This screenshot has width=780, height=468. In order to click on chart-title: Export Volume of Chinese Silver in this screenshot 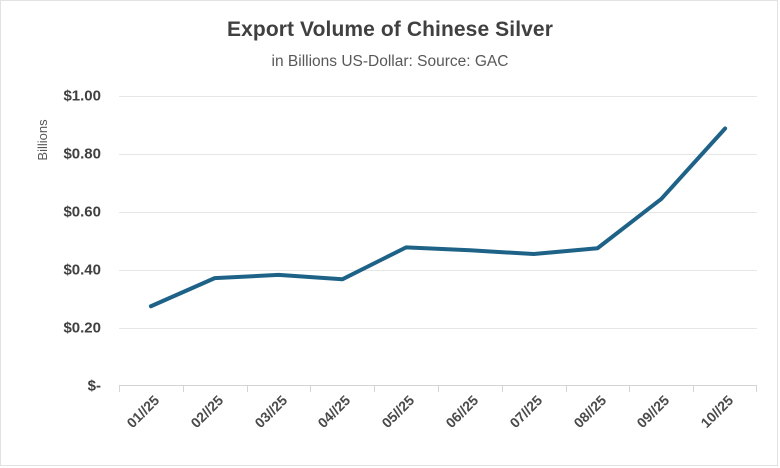, I will do `click(390, 29)`.